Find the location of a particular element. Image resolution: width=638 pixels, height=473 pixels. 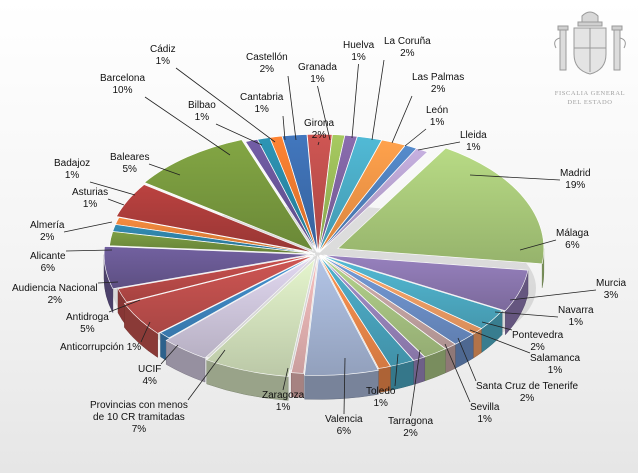

slice-label-name: Zaragoza is located at coordinates (283, 395).